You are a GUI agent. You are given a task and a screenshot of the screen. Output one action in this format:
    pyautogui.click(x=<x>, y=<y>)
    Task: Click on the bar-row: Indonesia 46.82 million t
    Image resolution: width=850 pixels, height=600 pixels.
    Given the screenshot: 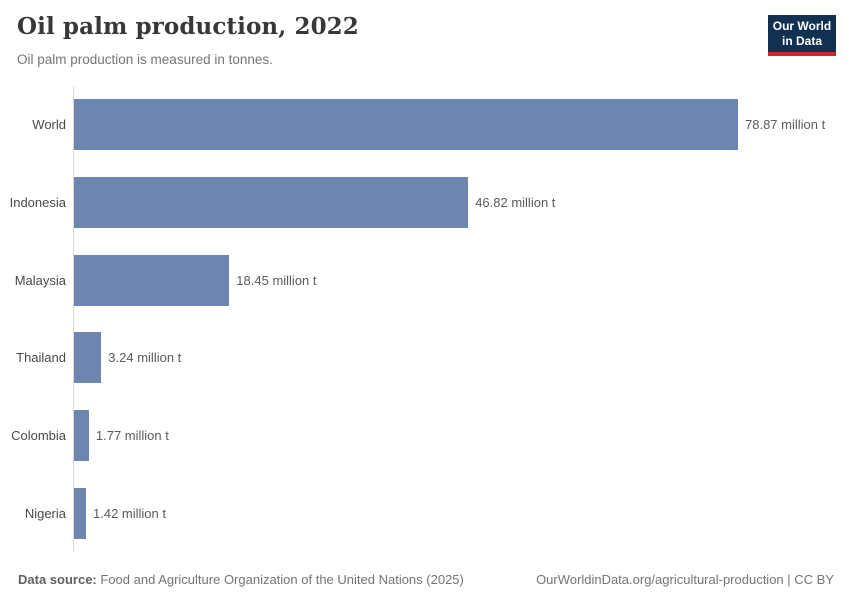 What is the action you would take?
    pyautogui.click(x=430, y=203)
    